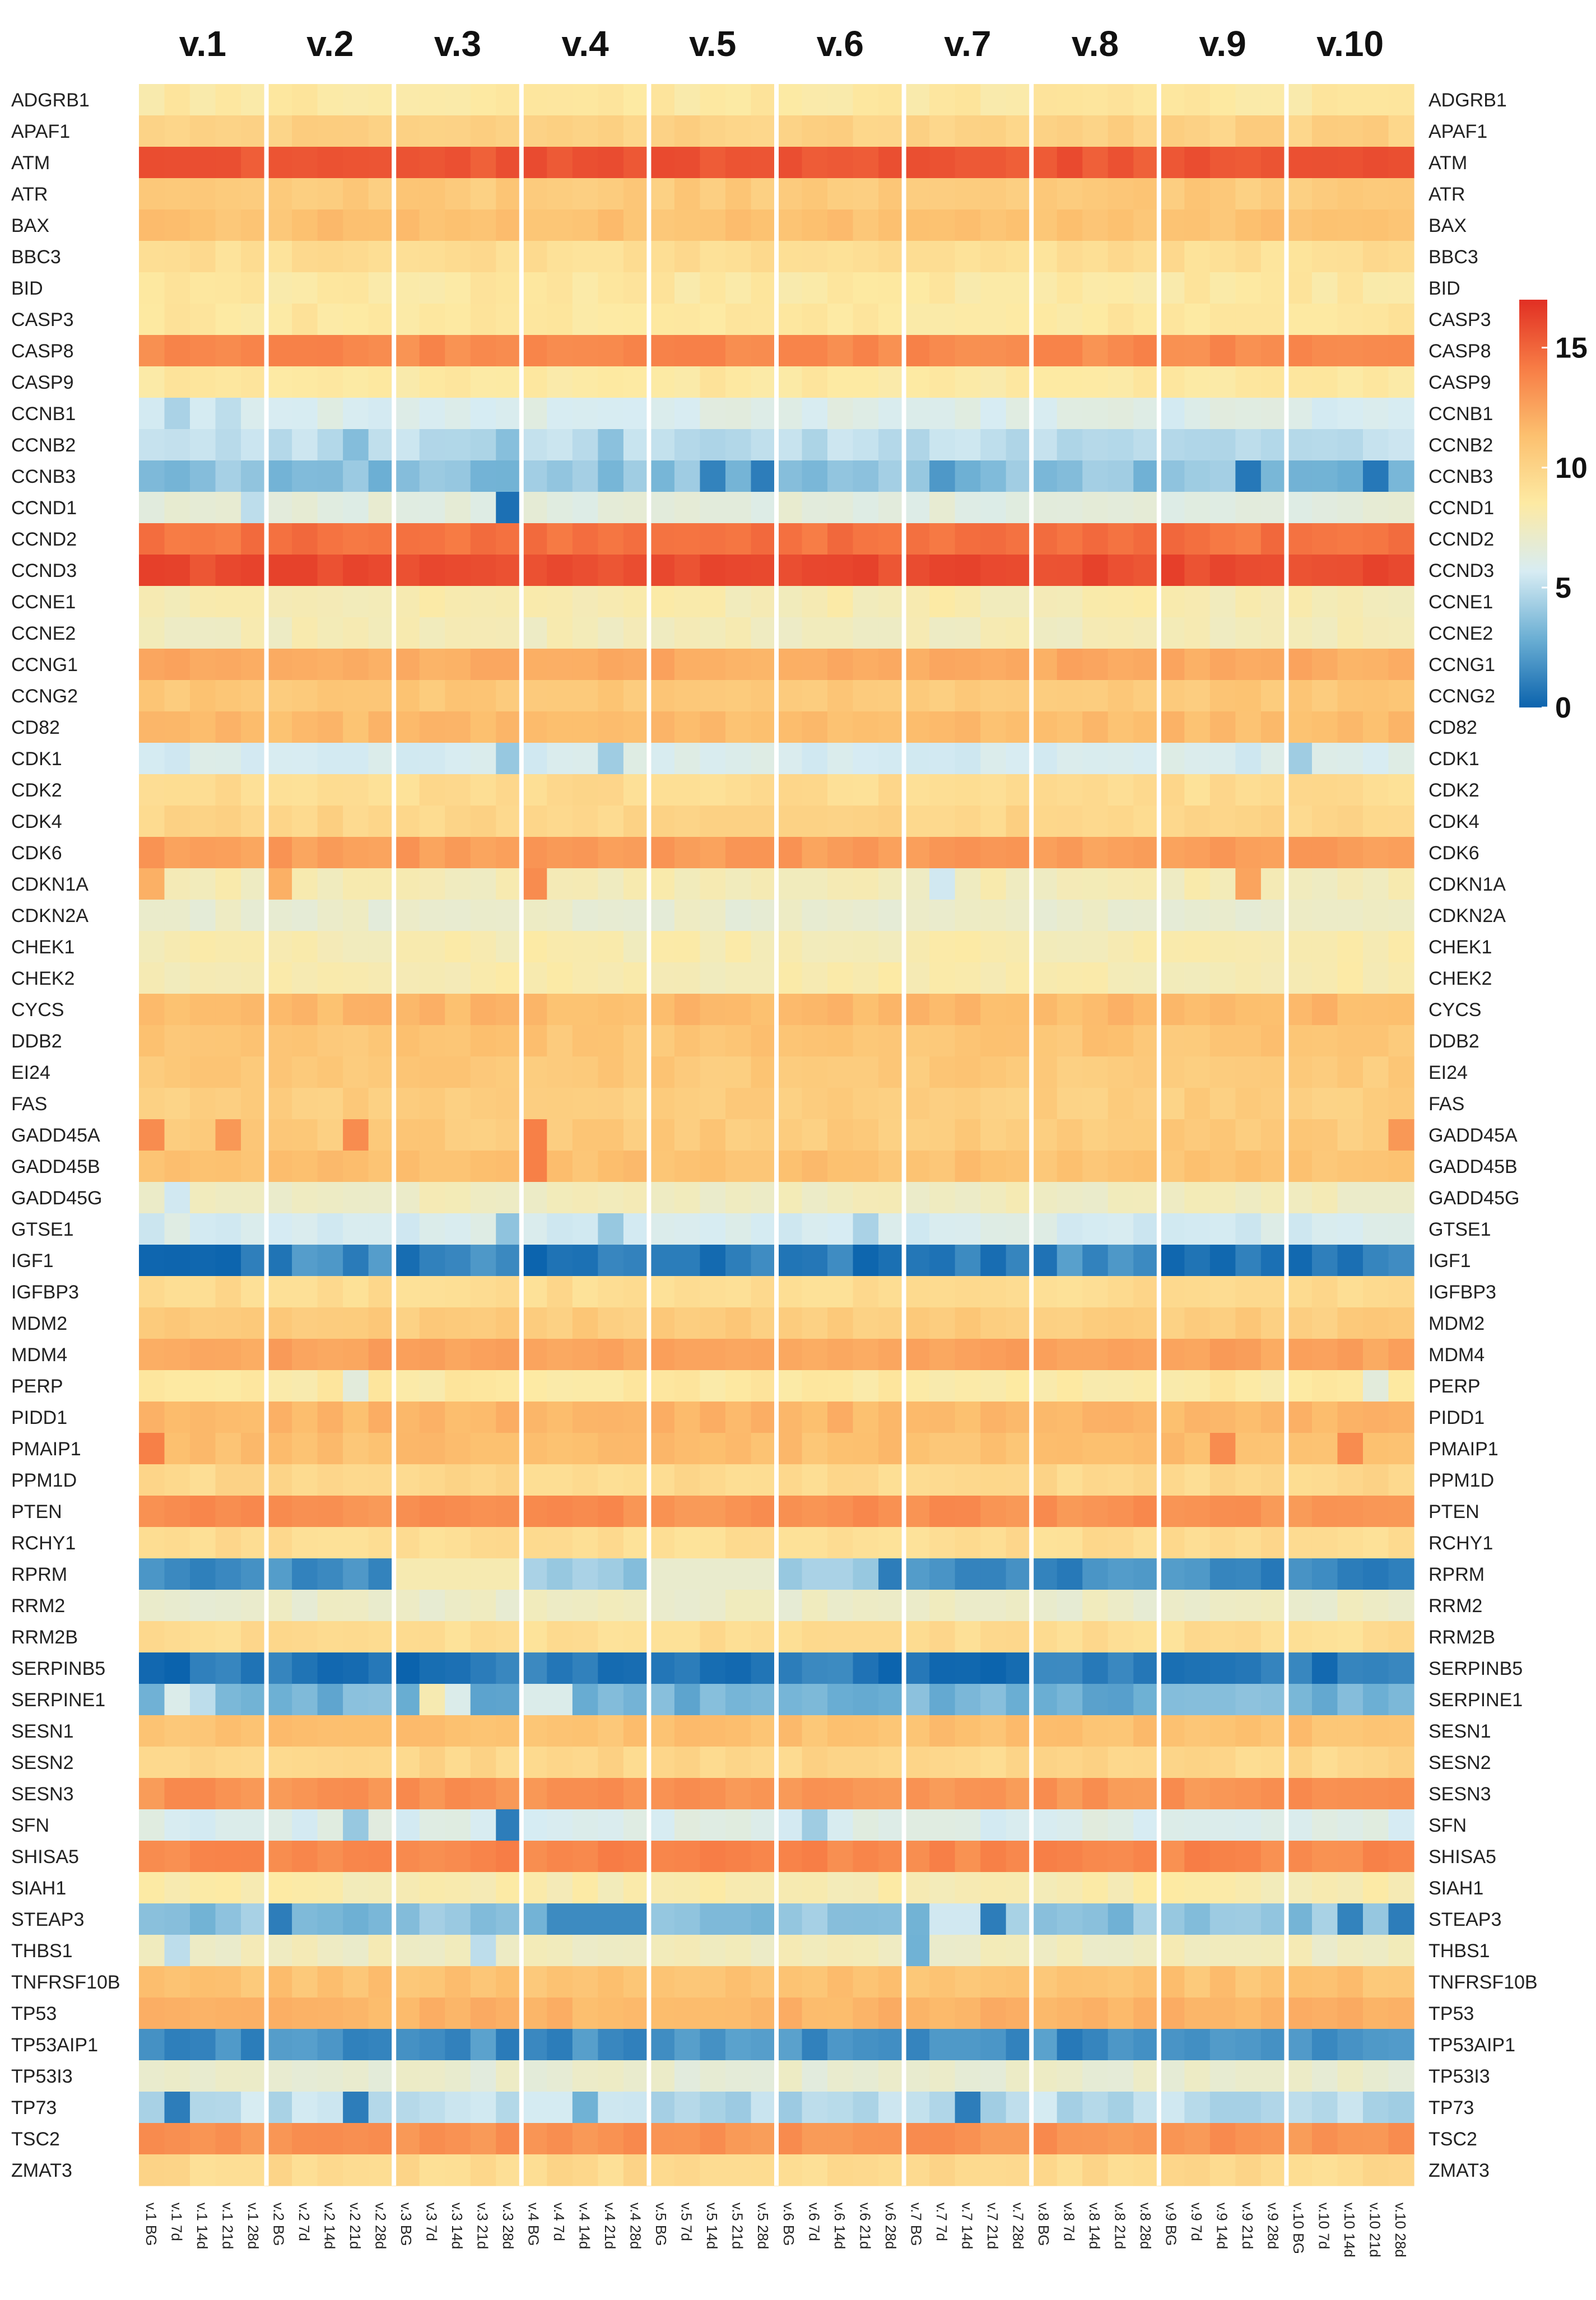  I want to click on row-label-left: SFN, so click(30, 1826).